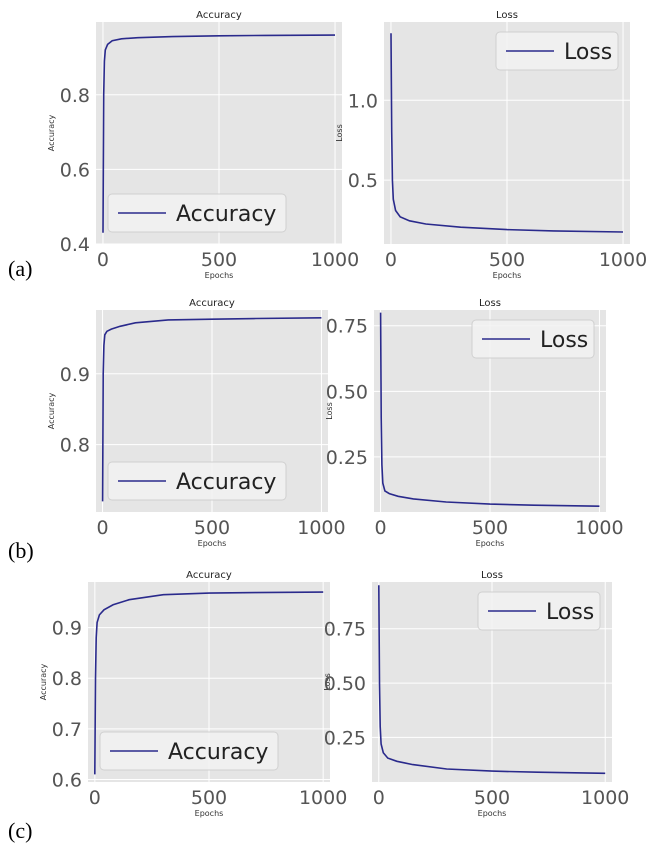  Describe the element at coordinates (20, 268) in the screenshot. I see `row-label-a: (a)` at that location.